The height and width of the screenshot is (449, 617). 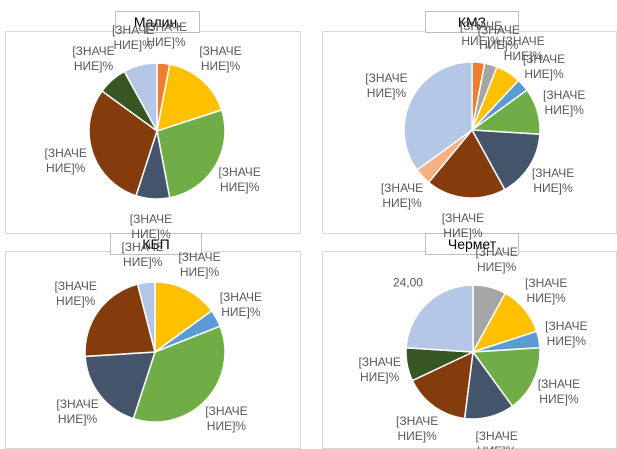 I want to click on chart-title: КБП, so click(x=156, y=244).